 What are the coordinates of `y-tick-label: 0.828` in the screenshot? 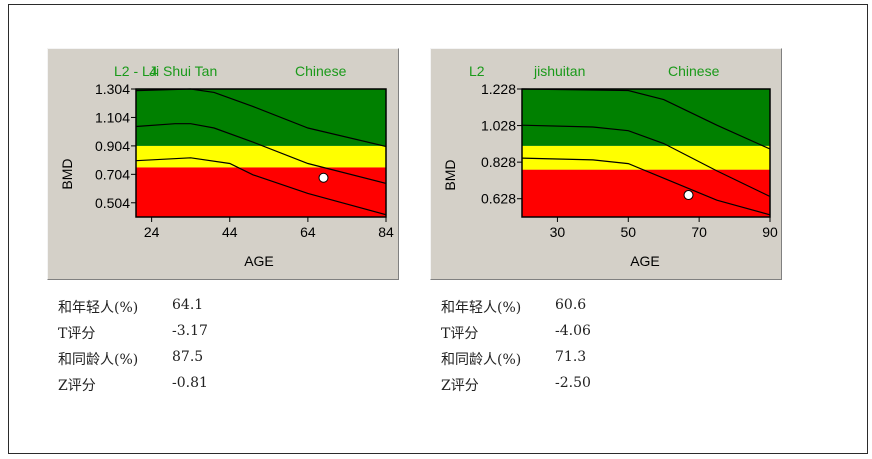 It's located at (498, 162).